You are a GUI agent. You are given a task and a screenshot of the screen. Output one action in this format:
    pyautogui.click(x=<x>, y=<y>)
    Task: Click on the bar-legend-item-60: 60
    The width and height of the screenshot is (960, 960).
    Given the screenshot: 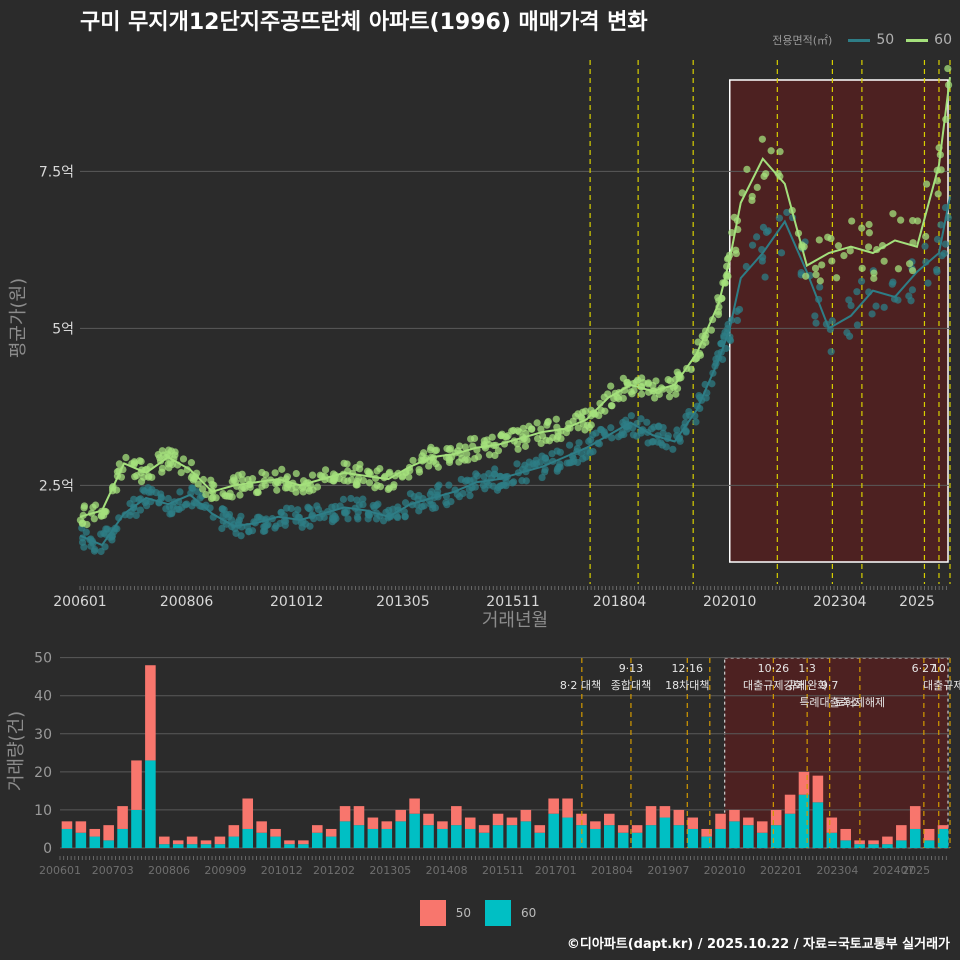 What is the action you would take?
    pyautogui.click(x=510, y=913)
    